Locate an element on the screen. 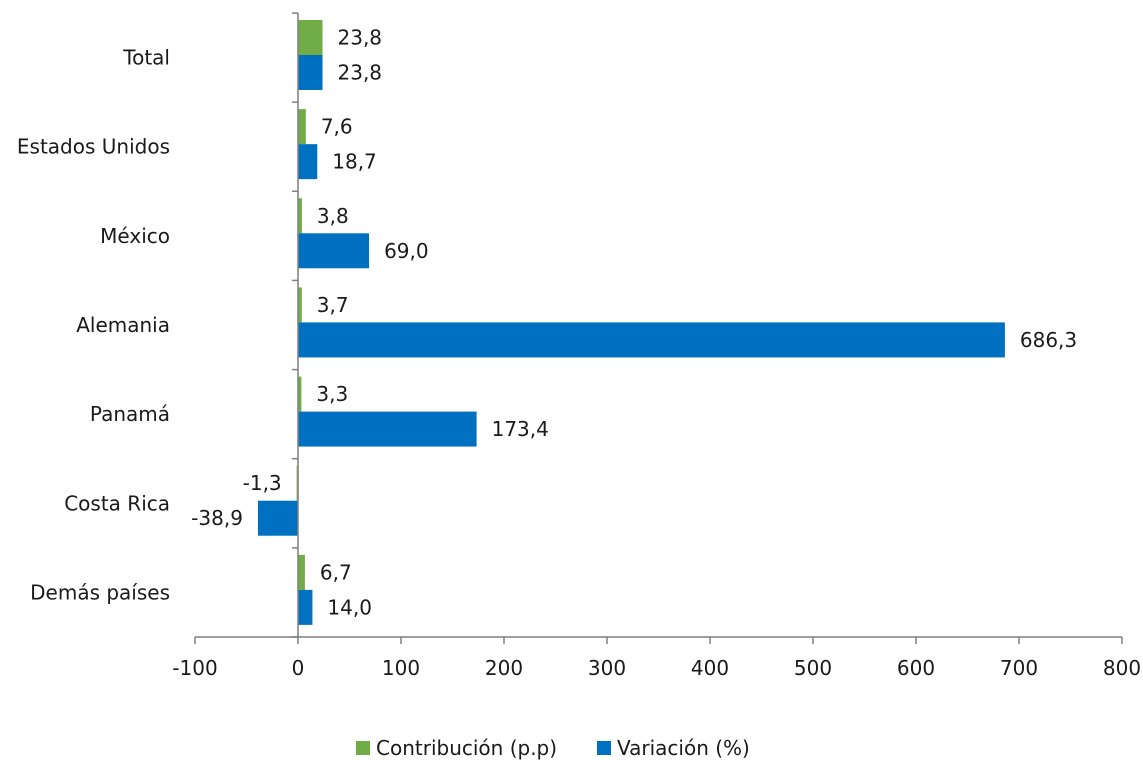 This screenshot has height=778, width=1143. legend: Contribución (p.p) Variación (%) is located at coordinates (553, 748).